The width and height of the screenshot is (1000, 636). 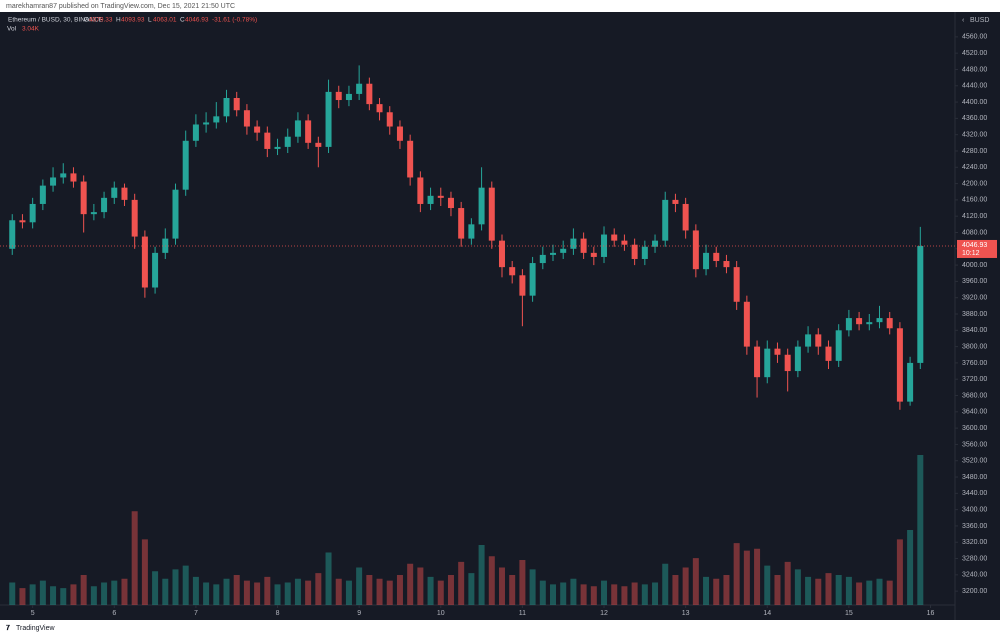 What do you see at coordinates (974, 461) in the screenshot?
I see `y-tick-label: 3520.00` at bounding box center [974, 461].